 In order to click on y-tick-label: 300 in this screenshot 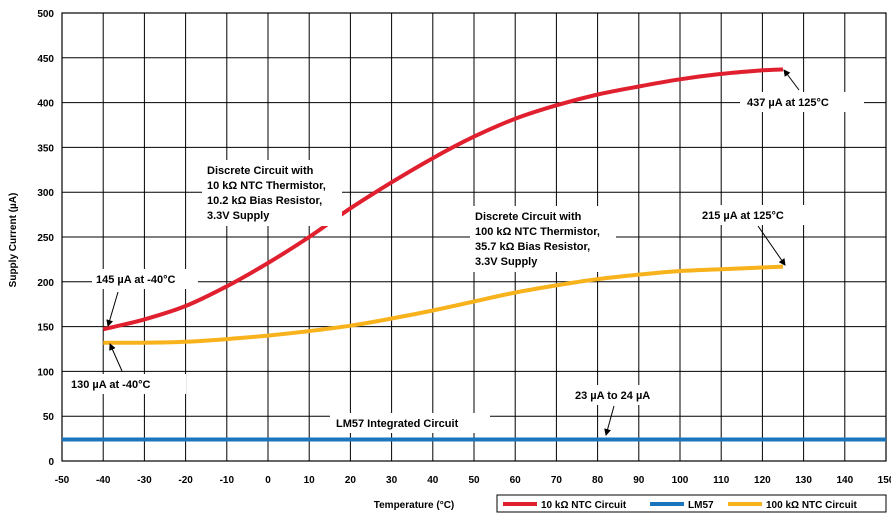, I will do `click(45, 193)`.